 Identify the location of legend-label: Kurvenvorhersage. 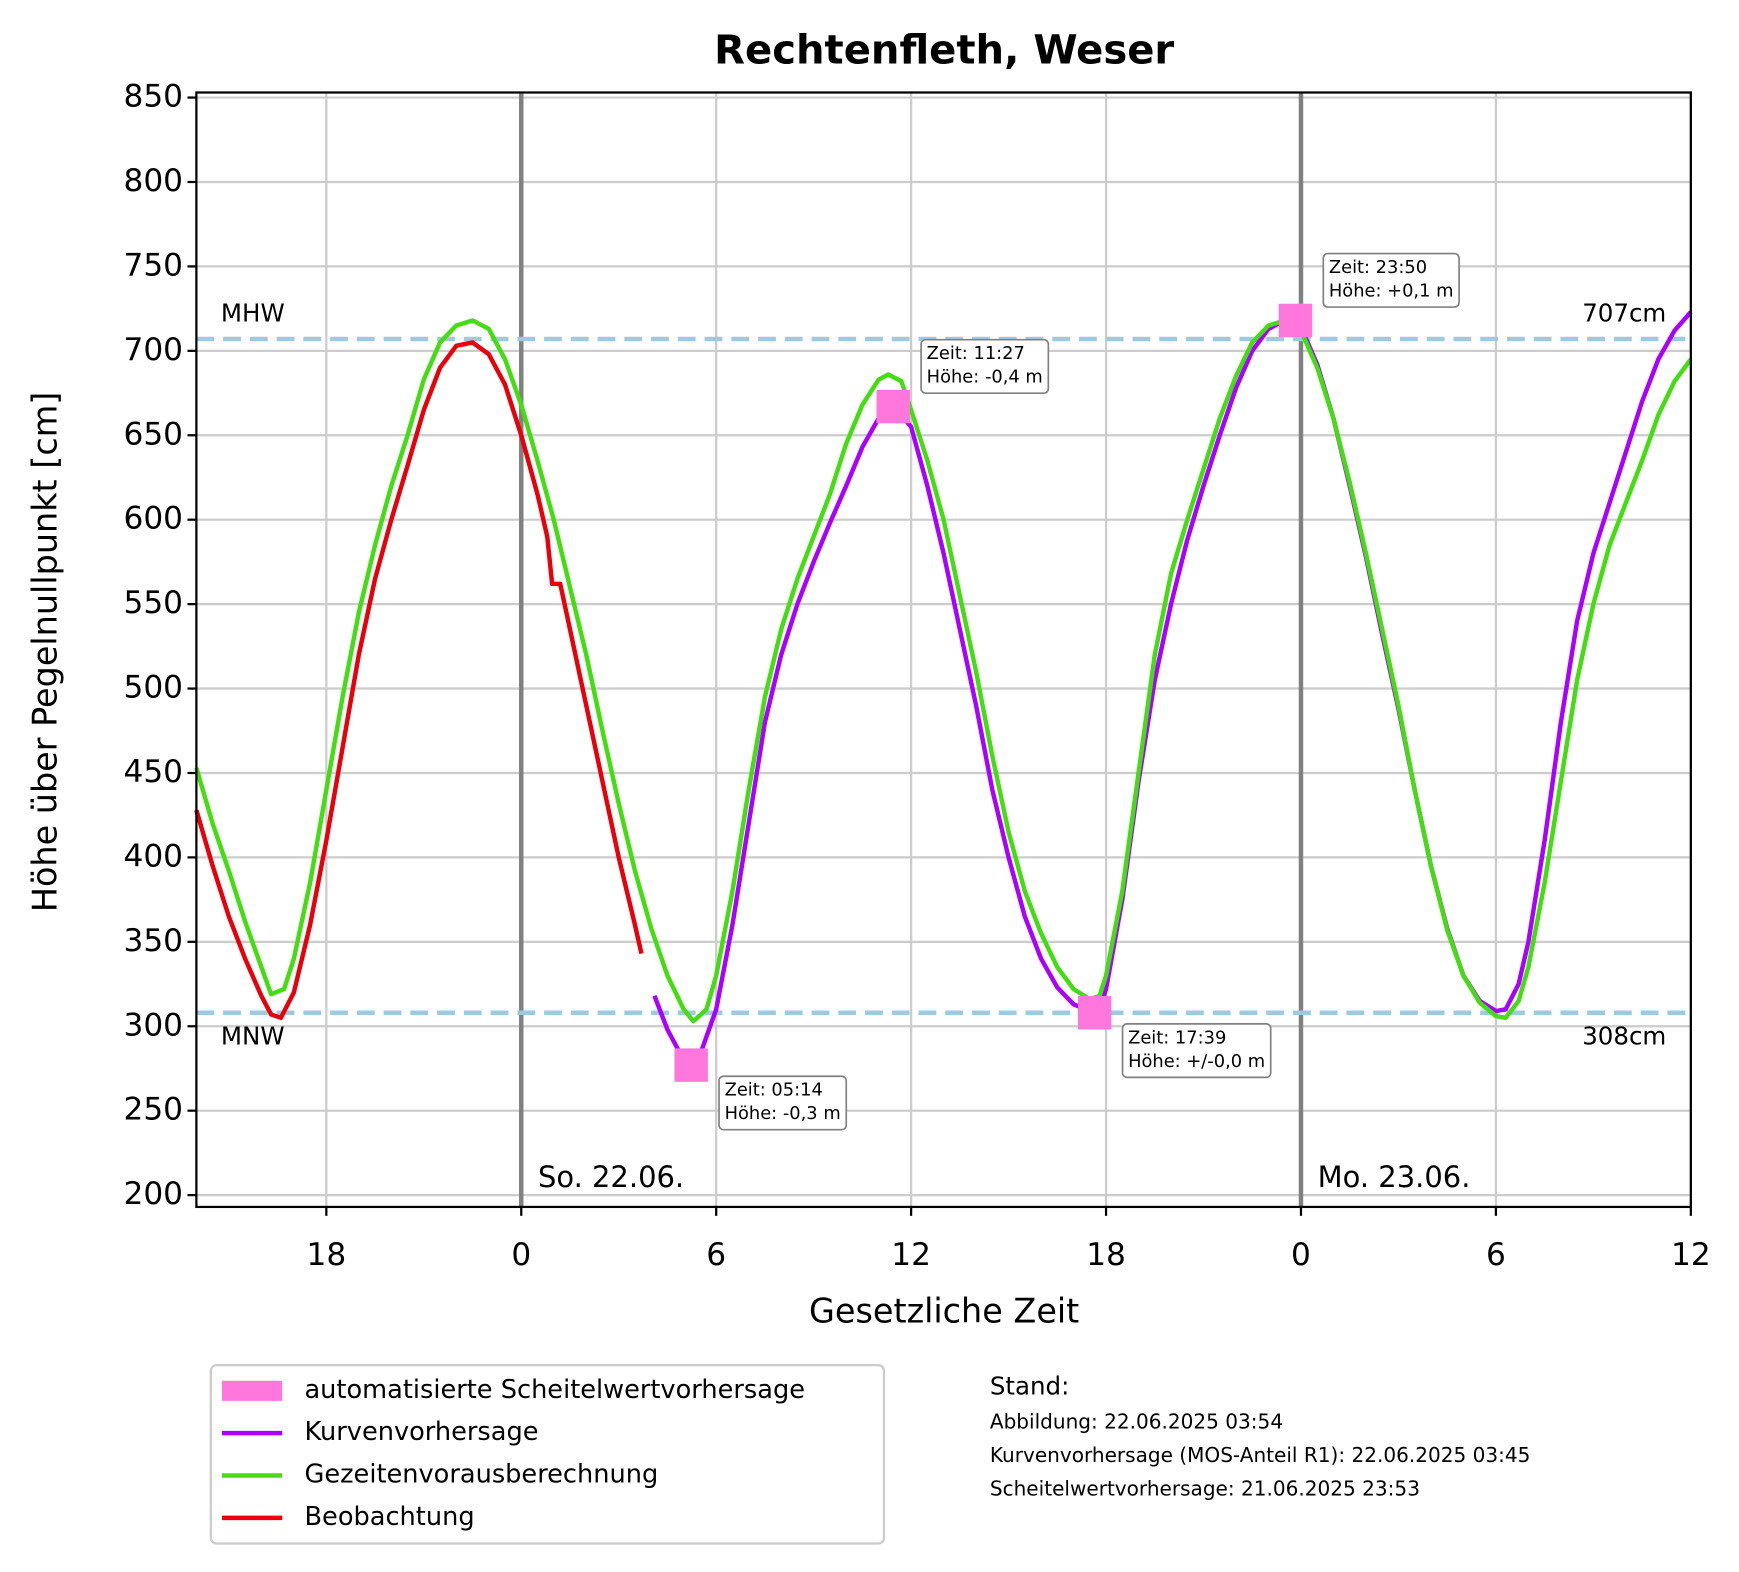
(421, 1432).